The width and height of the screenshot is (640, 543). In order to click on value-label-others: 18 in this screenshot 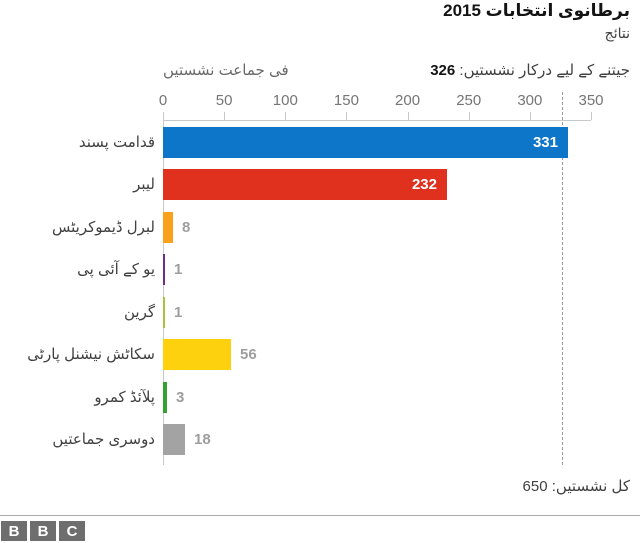, I will do `click(202, 439)`.